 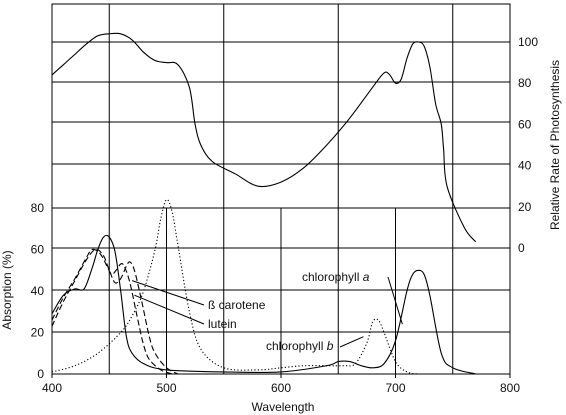 I want to click on x-tick-label: 400, so click(x=52, y=388).